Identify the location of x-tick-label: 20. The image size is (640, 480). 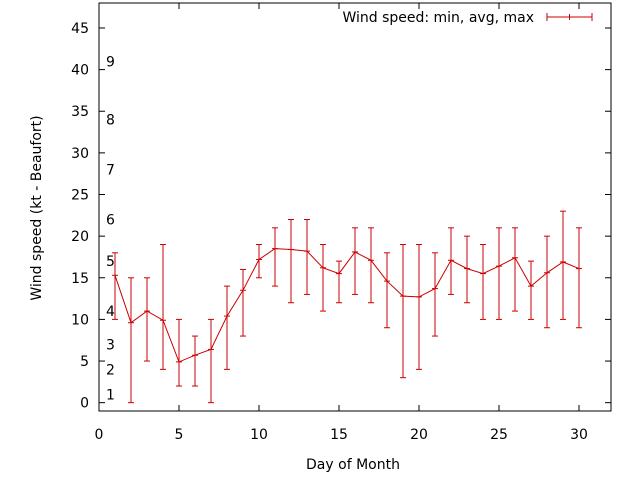
(419, 435).